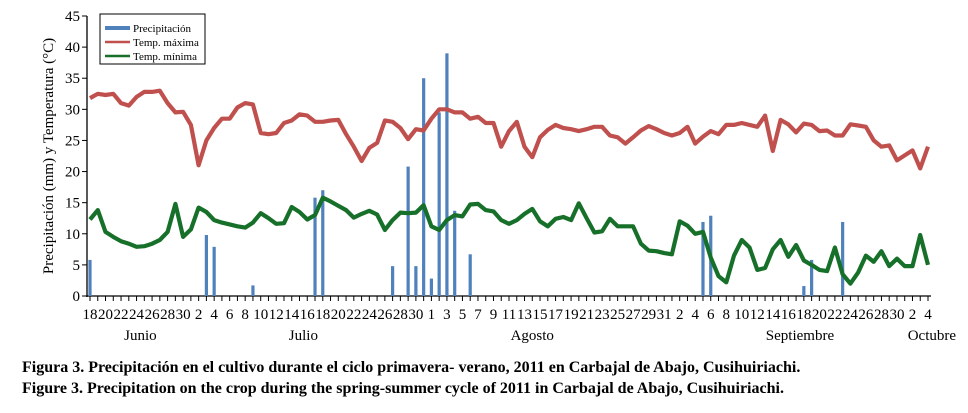 This screenshot has height=413, width=968. I want to click on x-tick-label: 27, so click(634, 315).